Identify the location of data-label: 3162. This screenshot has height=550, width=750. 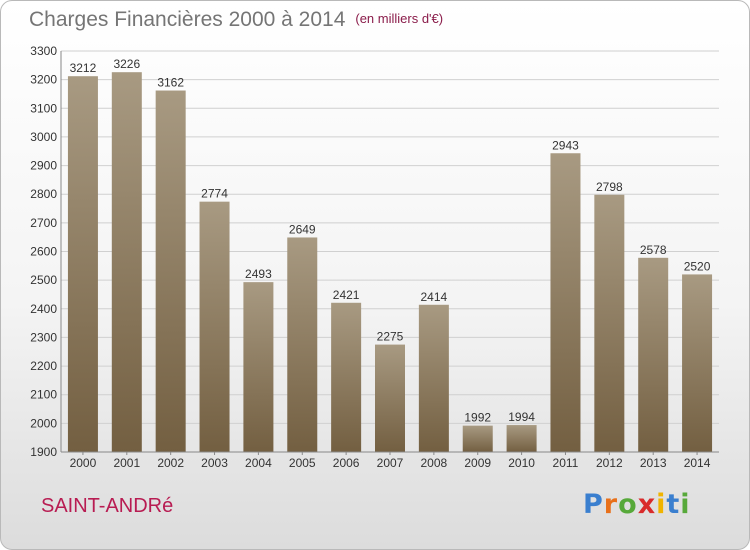
(170, 83).